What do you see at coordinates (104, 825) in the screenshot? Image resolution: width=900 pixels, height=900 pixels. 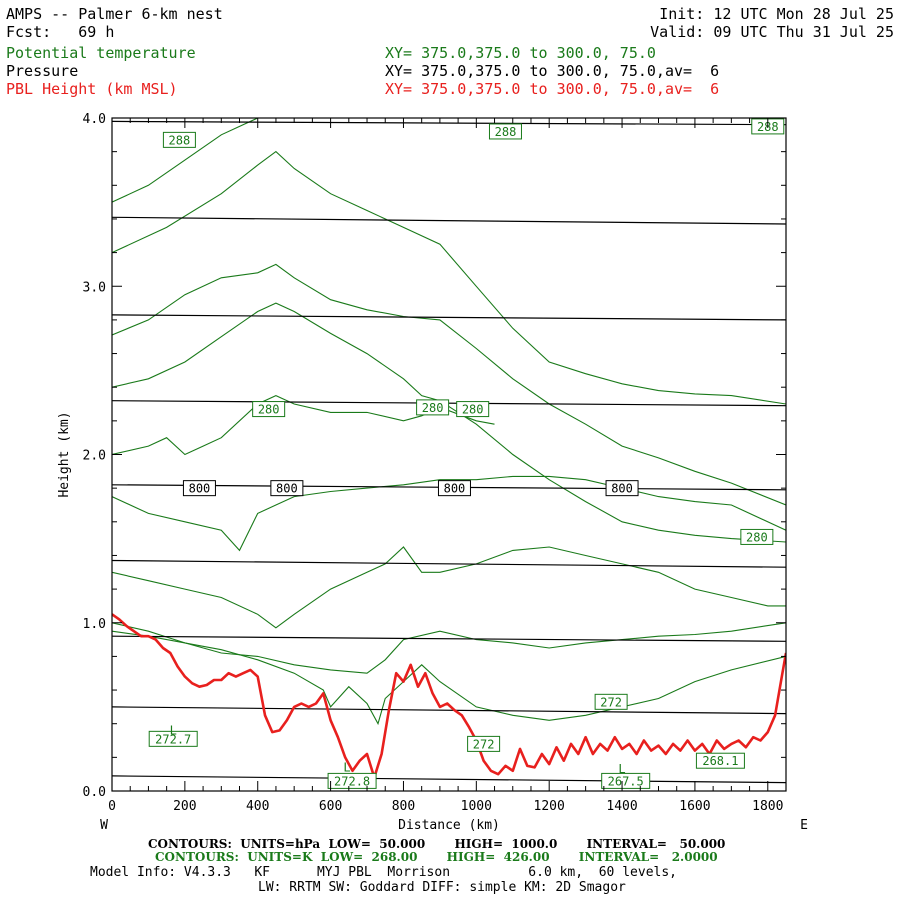 I see `x-axis-left-end: W` at bounding box center [104, 825].